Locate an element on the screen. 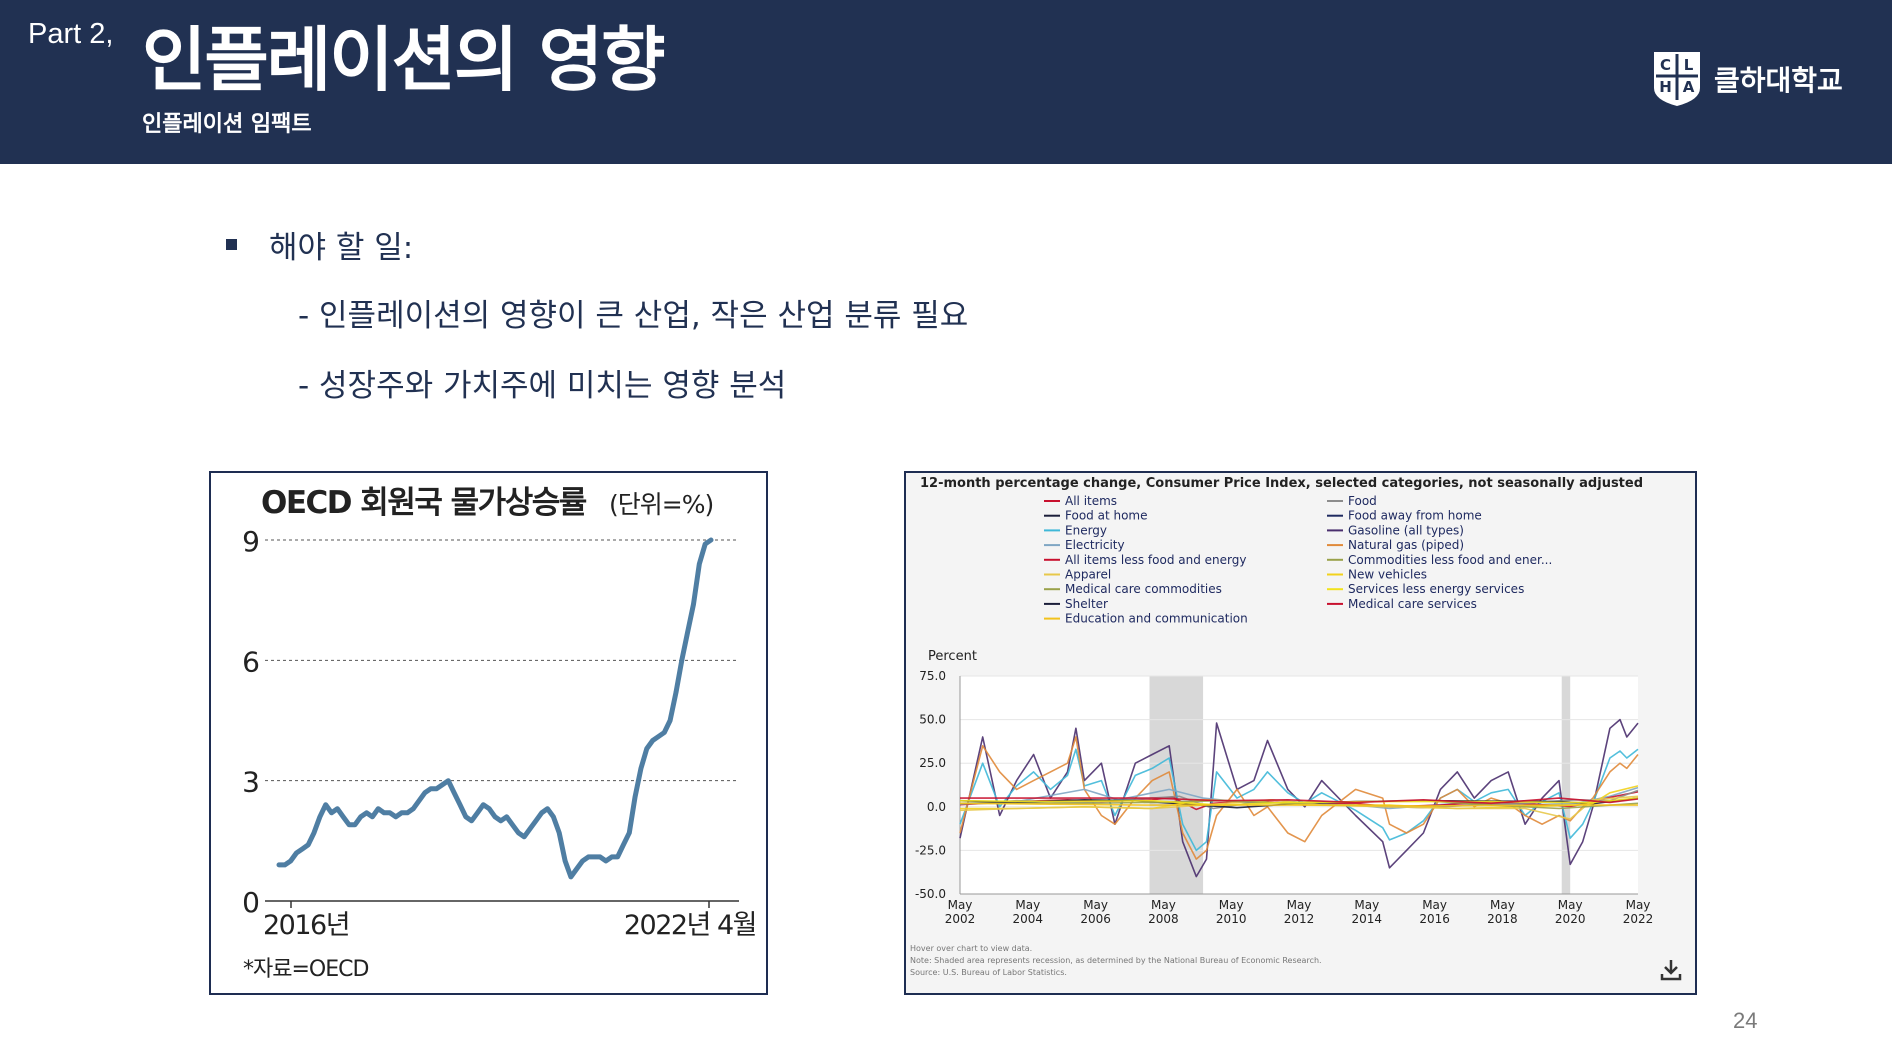 This screenshot has width=1892, height=1058. bullet-heading-row: 해야 할 일: is located at coordinates (319, 244).